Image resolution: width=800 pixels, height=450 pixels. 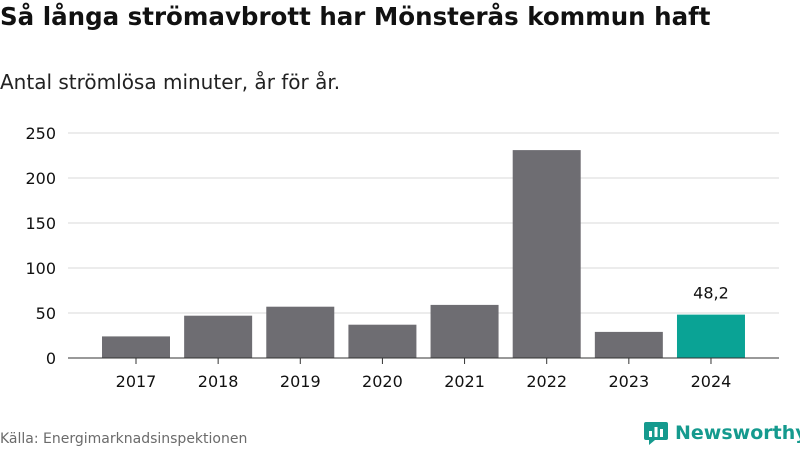 What do you see at coordinates (423, 361) in the screenshot?
I see `x-axis-ticks` at bounding box center [423, 361].